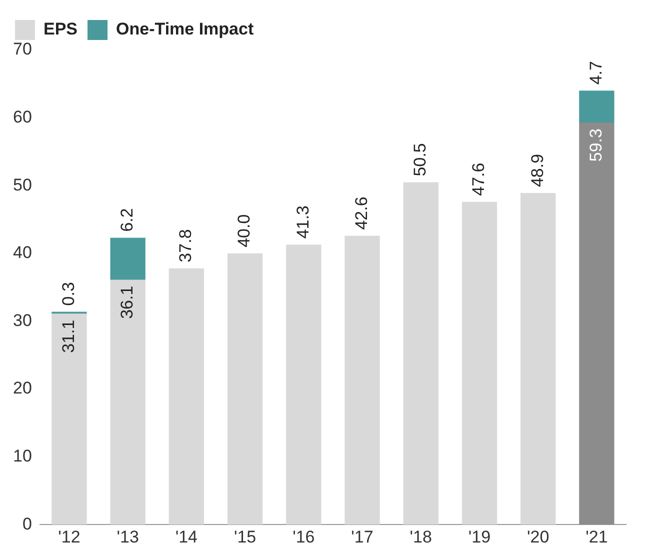 The height and width of the screenshot is (556, 646). Describe the element at coordinates (596, 73) in the screenshot. I see `data-label: 4.7` at that location.